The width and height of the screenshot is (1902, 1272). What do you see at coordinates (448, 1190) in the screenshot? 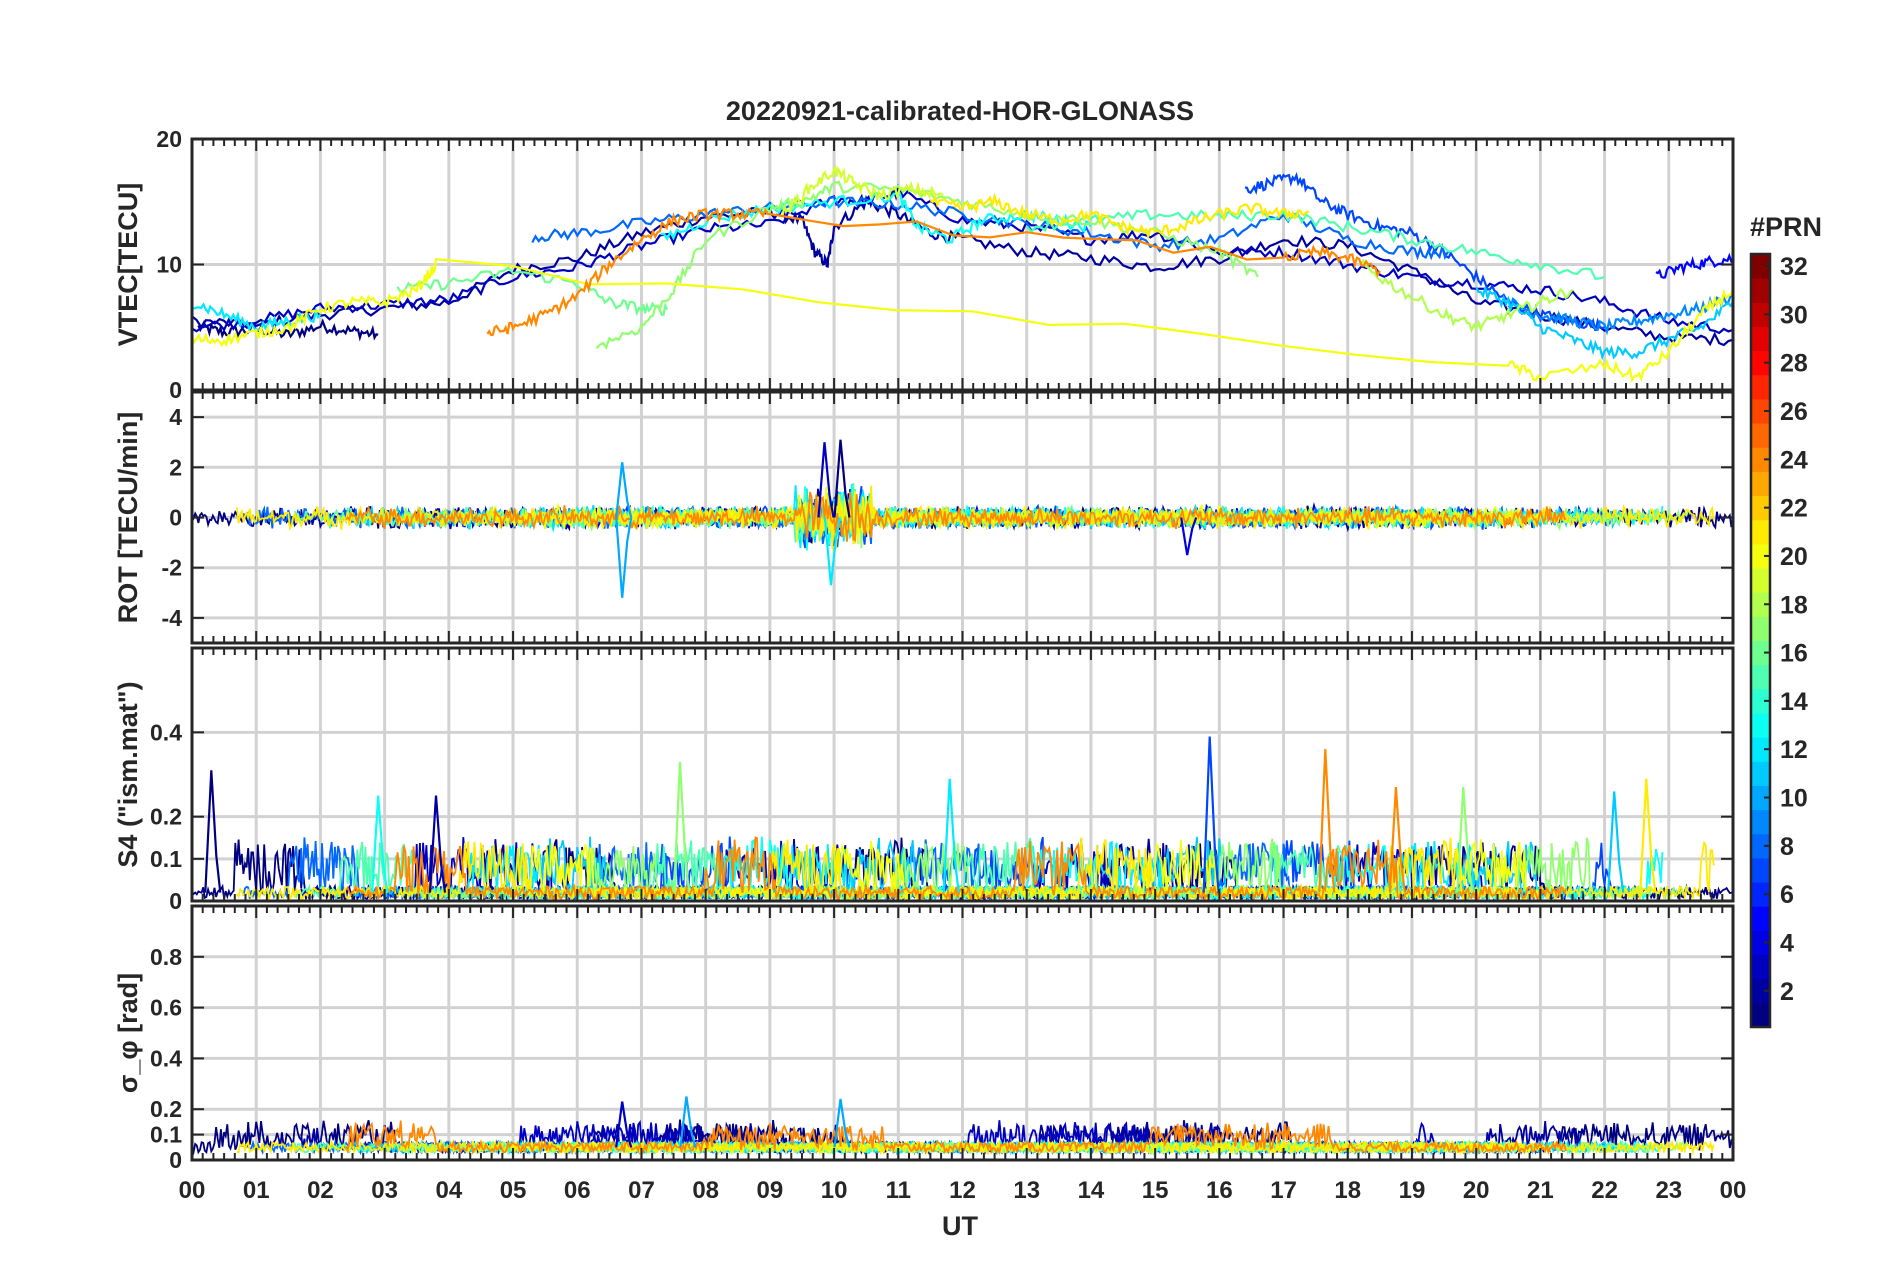
I see `x-tick-label: 04` at bounding box center [448, 1190].